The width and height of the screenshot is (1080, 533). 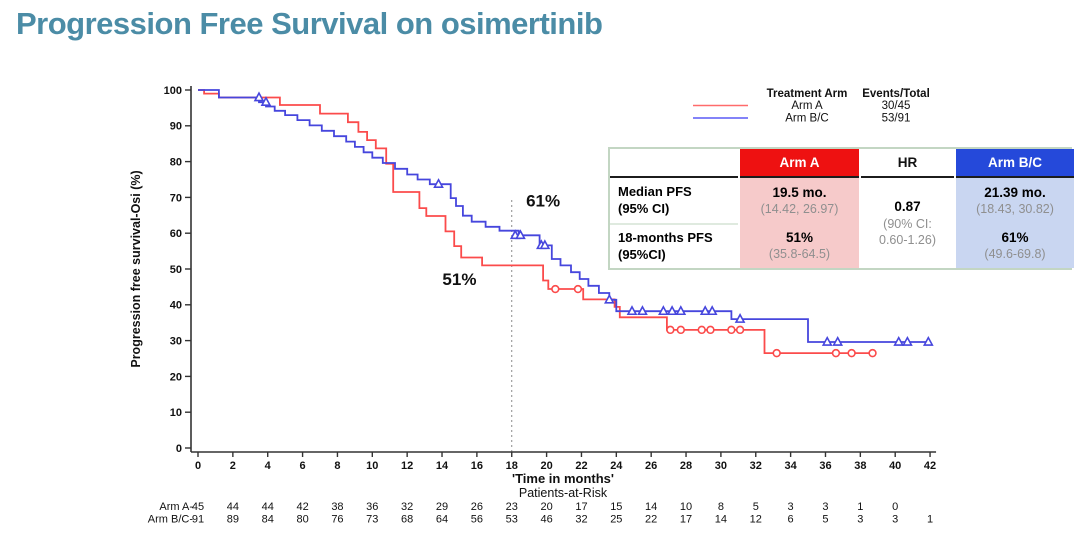 What do you see at coordinates (1015, 237) in the screenshot?
I see `pfs18-arm-bc-value: 61%` at bounding box center [1015, 237].